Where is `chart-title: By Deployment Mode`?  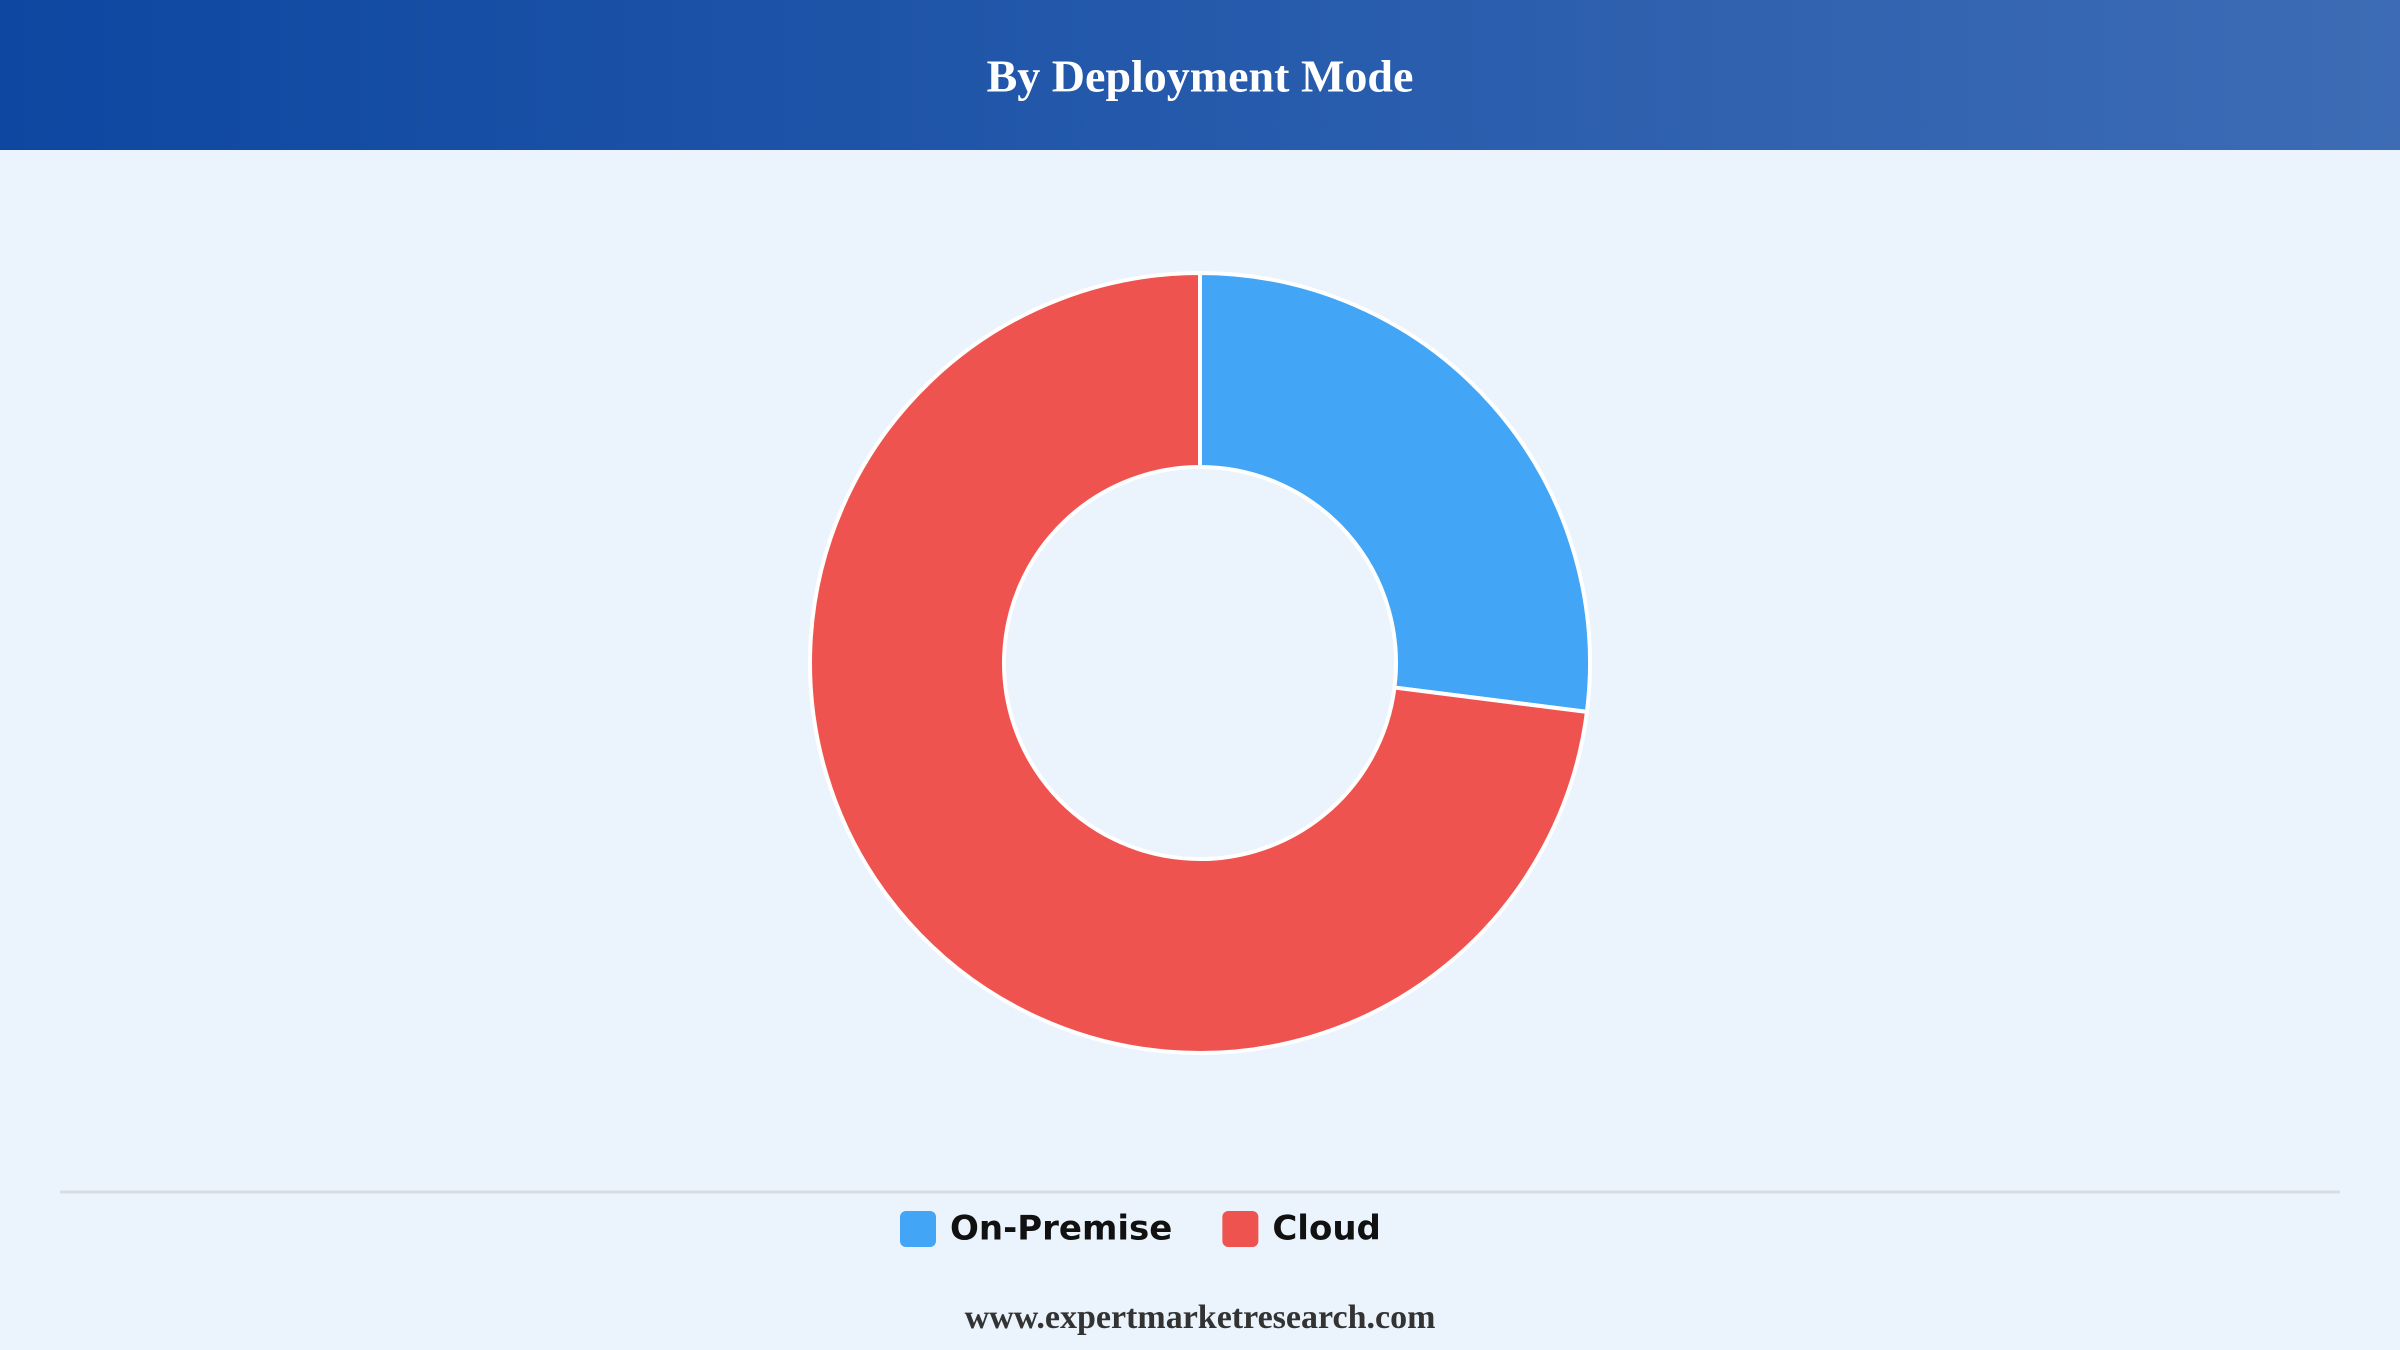 chart-title: By Deployment Mode is located at coordinates (1200, 76).